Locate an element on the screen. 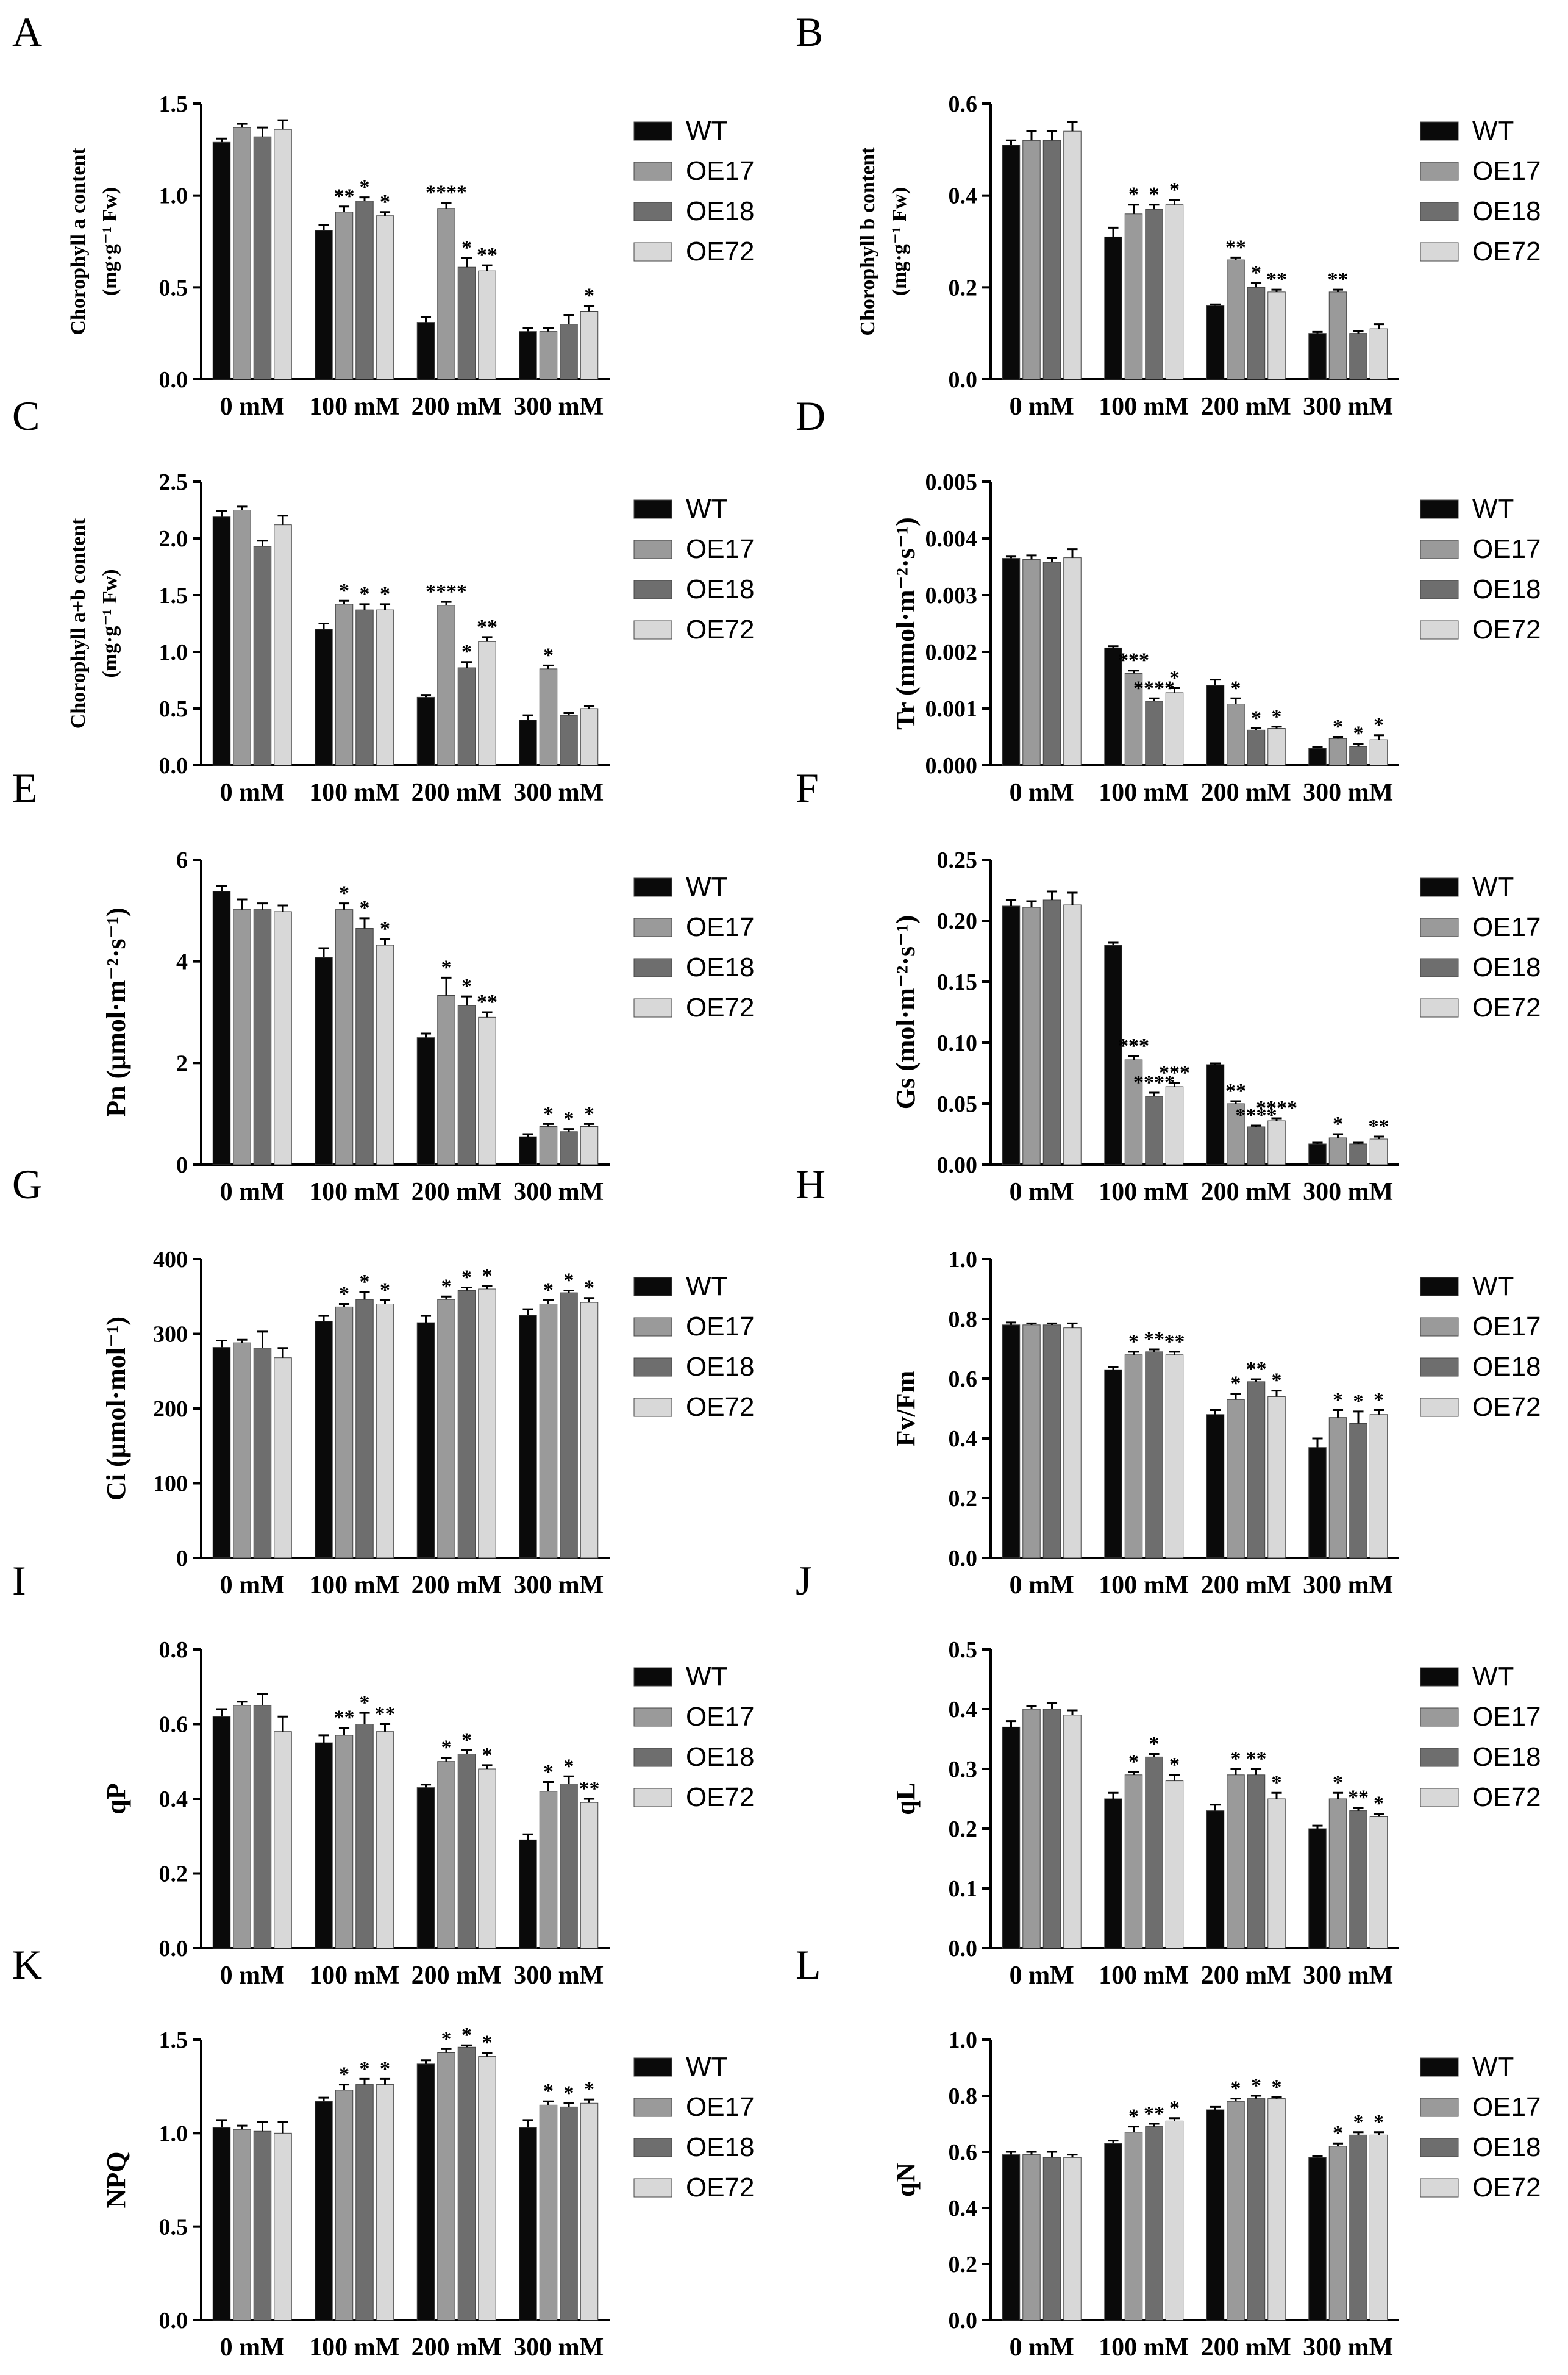  panel-letter: C is located at coordinates (26, 416).